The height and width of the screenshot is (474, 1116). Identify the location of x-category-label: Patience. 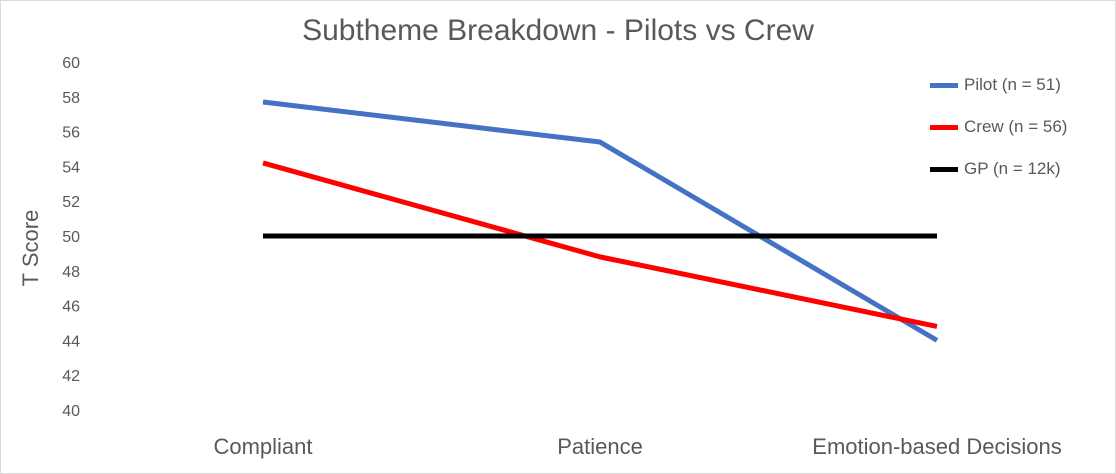
(600, 446).